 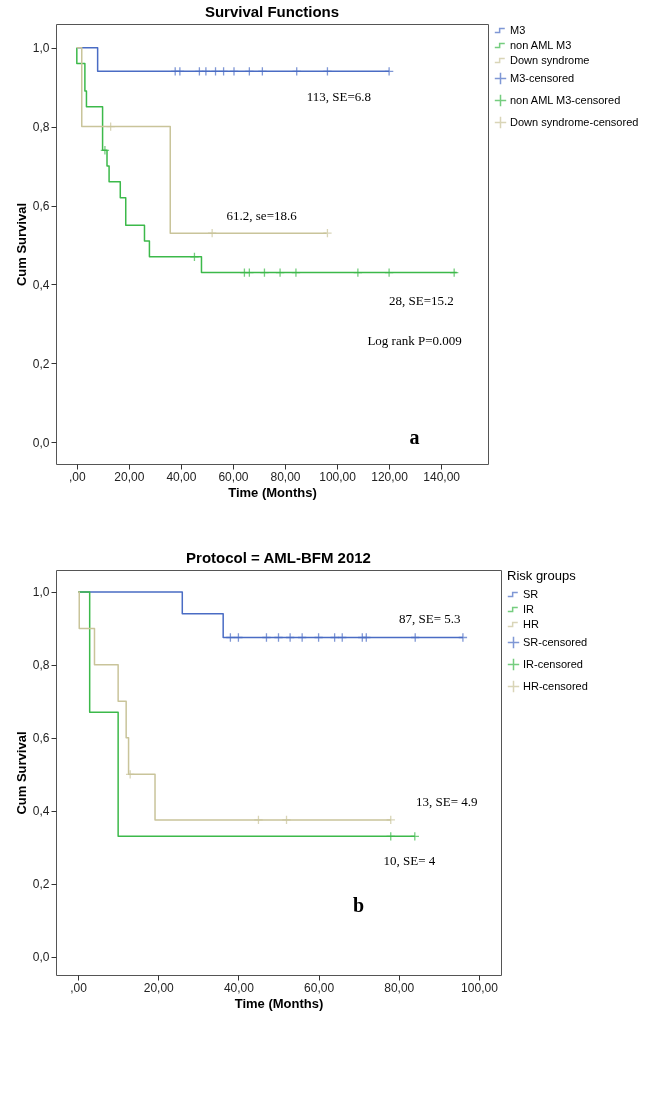 I want to click on legend-label: Down syndrome, so click(x=550, y=59).